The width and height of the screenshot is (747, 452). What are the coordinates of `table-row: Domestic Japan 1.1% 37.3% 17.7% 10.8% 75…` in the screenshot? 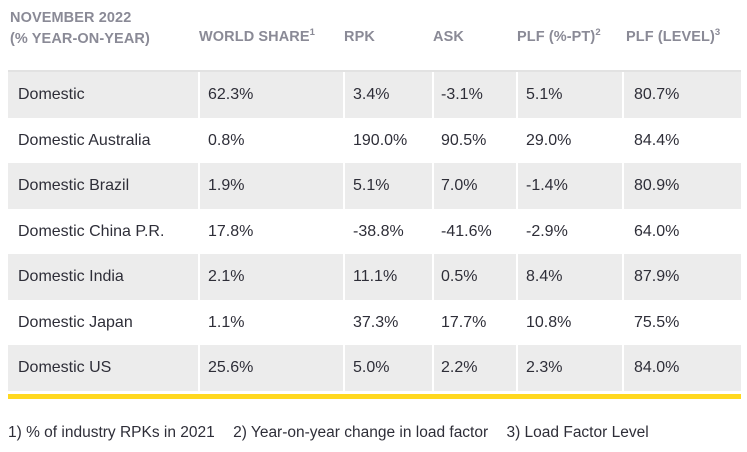 It's located at (374, 323).